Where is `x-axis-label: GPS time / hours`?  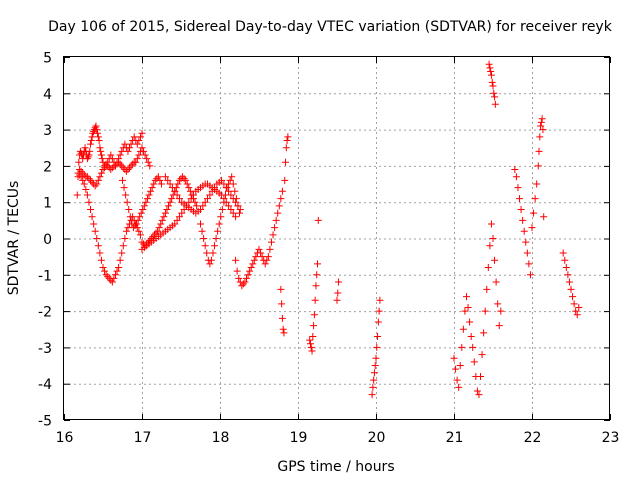
x-axis-label: GPS time / hours is located at coordinates (335, 467).